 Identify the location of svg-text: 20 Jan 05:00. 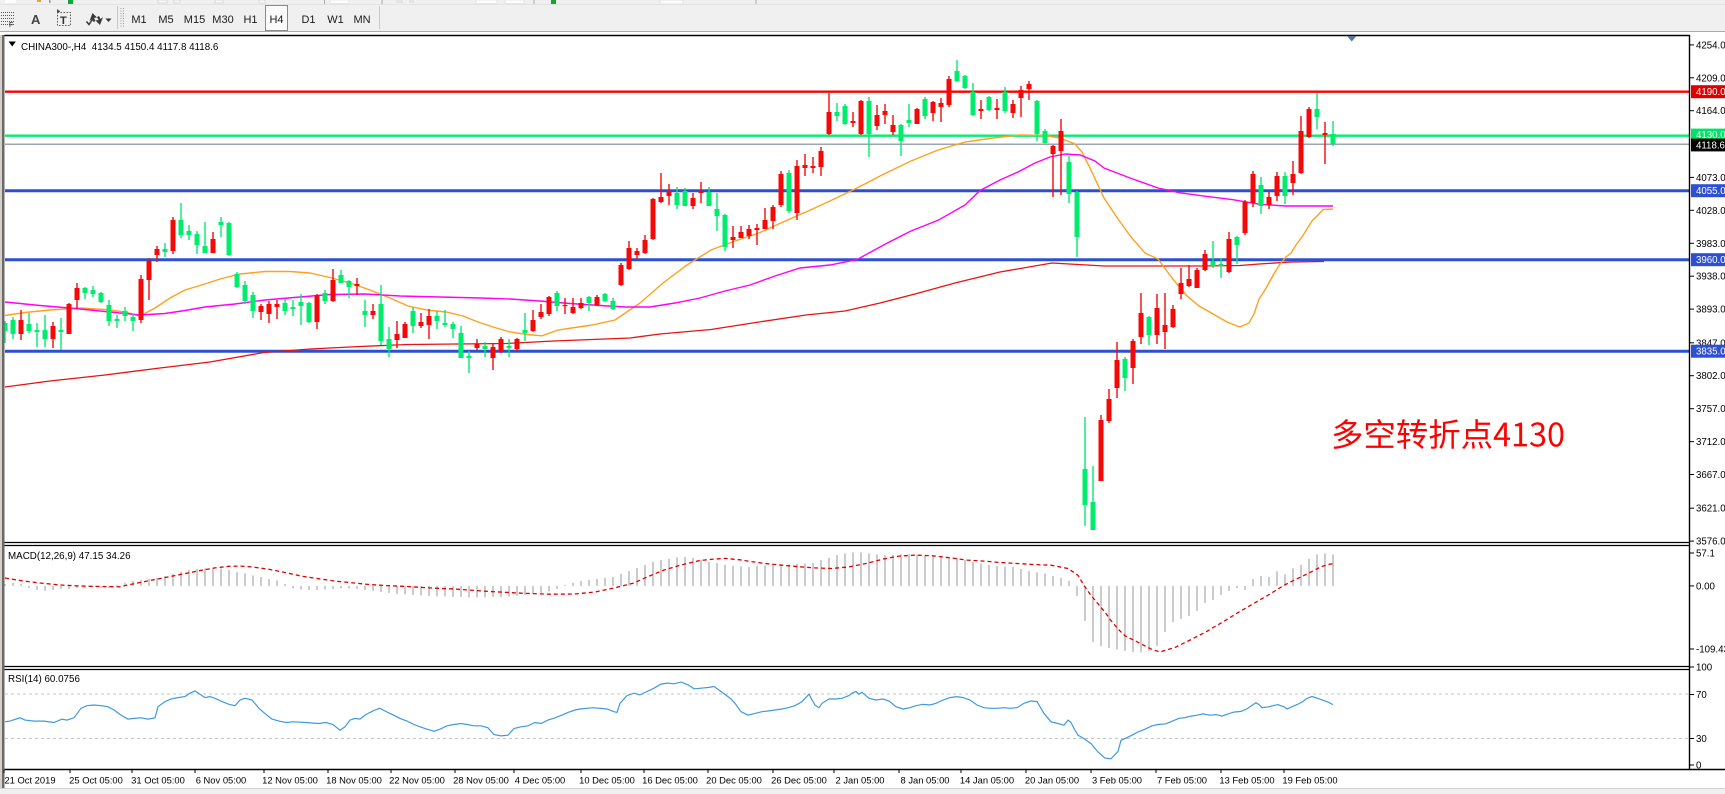
(1052, 780).